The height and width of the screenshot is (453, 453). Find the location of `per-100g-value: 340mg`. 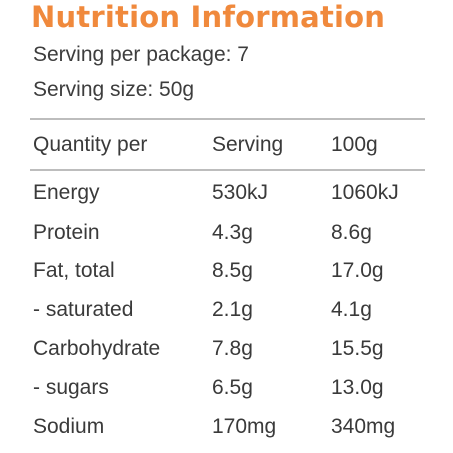

per-100g-value: 340mg is located at coordinates (363, 426).